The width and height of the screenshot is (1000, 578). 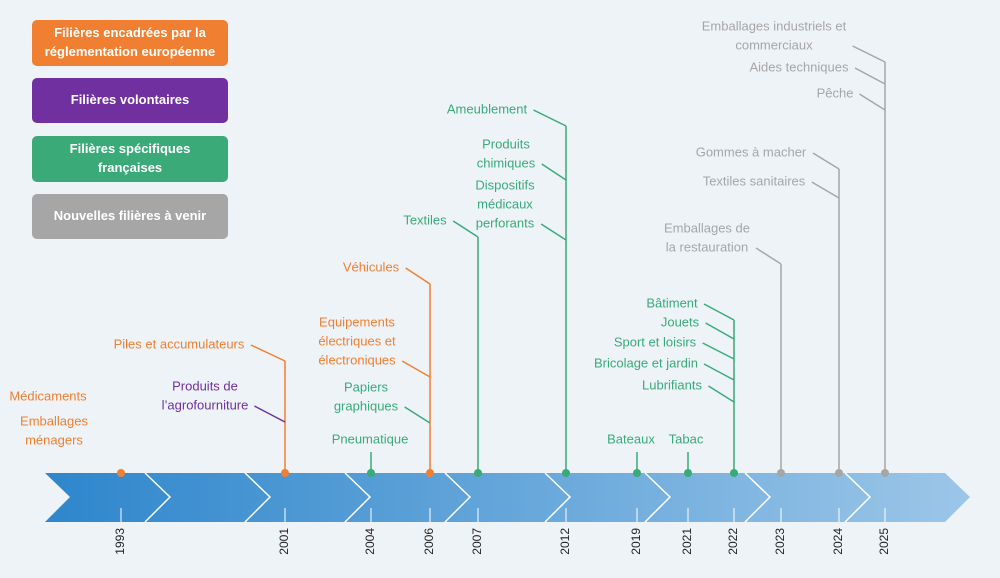 I want to click on year-label: 1993, so click(x=120, y=541).